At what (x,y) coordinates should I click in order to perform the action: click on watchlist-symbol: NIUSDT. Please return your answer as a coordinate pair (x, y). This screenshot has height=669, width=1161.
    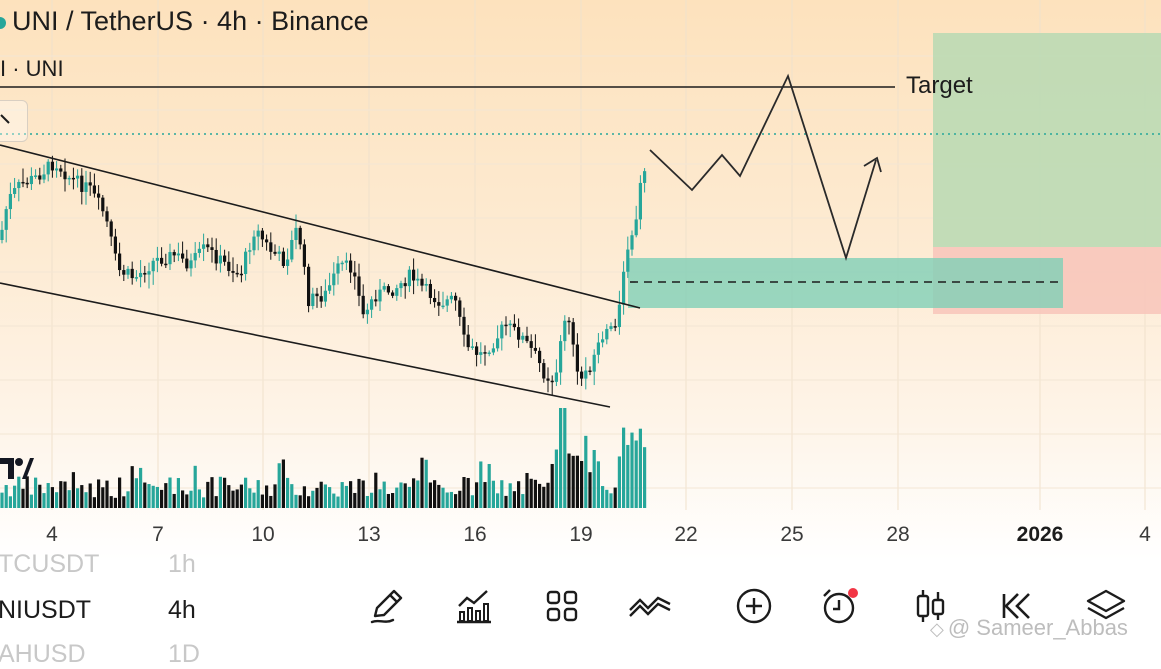
    Looking at the image, I should click on (46, 610).